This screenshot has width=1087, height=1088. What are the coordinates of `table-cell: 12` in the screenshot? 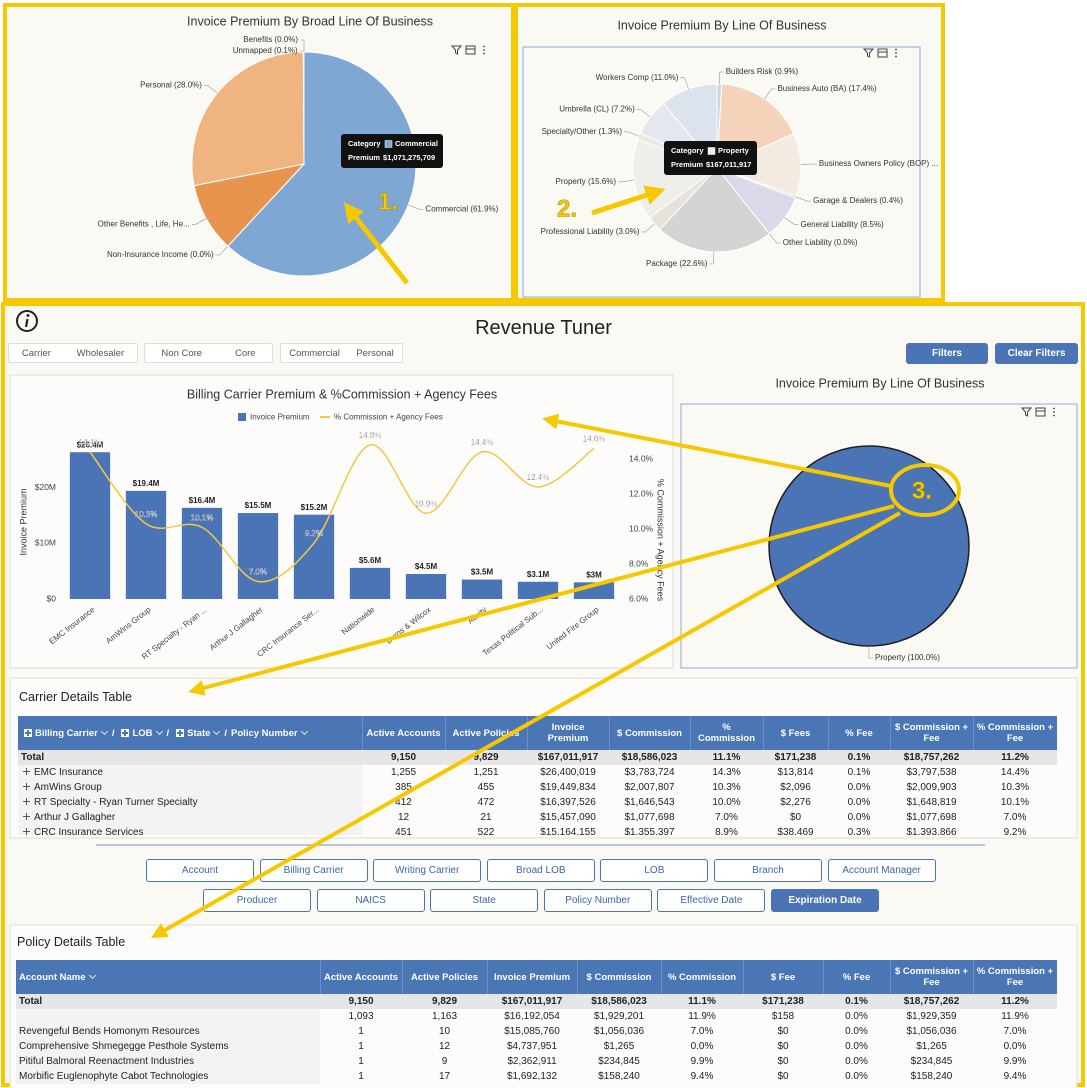 It's located at (444, 1046).